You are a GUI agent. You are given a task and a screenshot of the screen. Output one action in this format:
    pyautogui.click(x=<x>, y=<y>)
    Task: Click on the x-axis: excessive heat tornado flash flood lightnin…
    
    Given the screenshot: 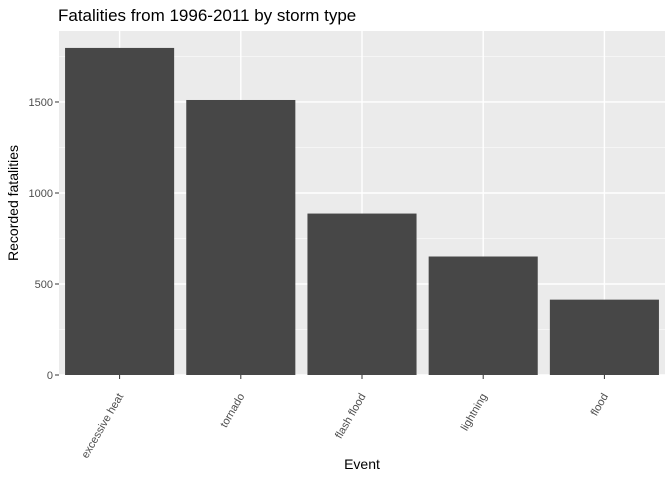 What is the action you would take?
    pyautogui.click(x=345, y=418)
    